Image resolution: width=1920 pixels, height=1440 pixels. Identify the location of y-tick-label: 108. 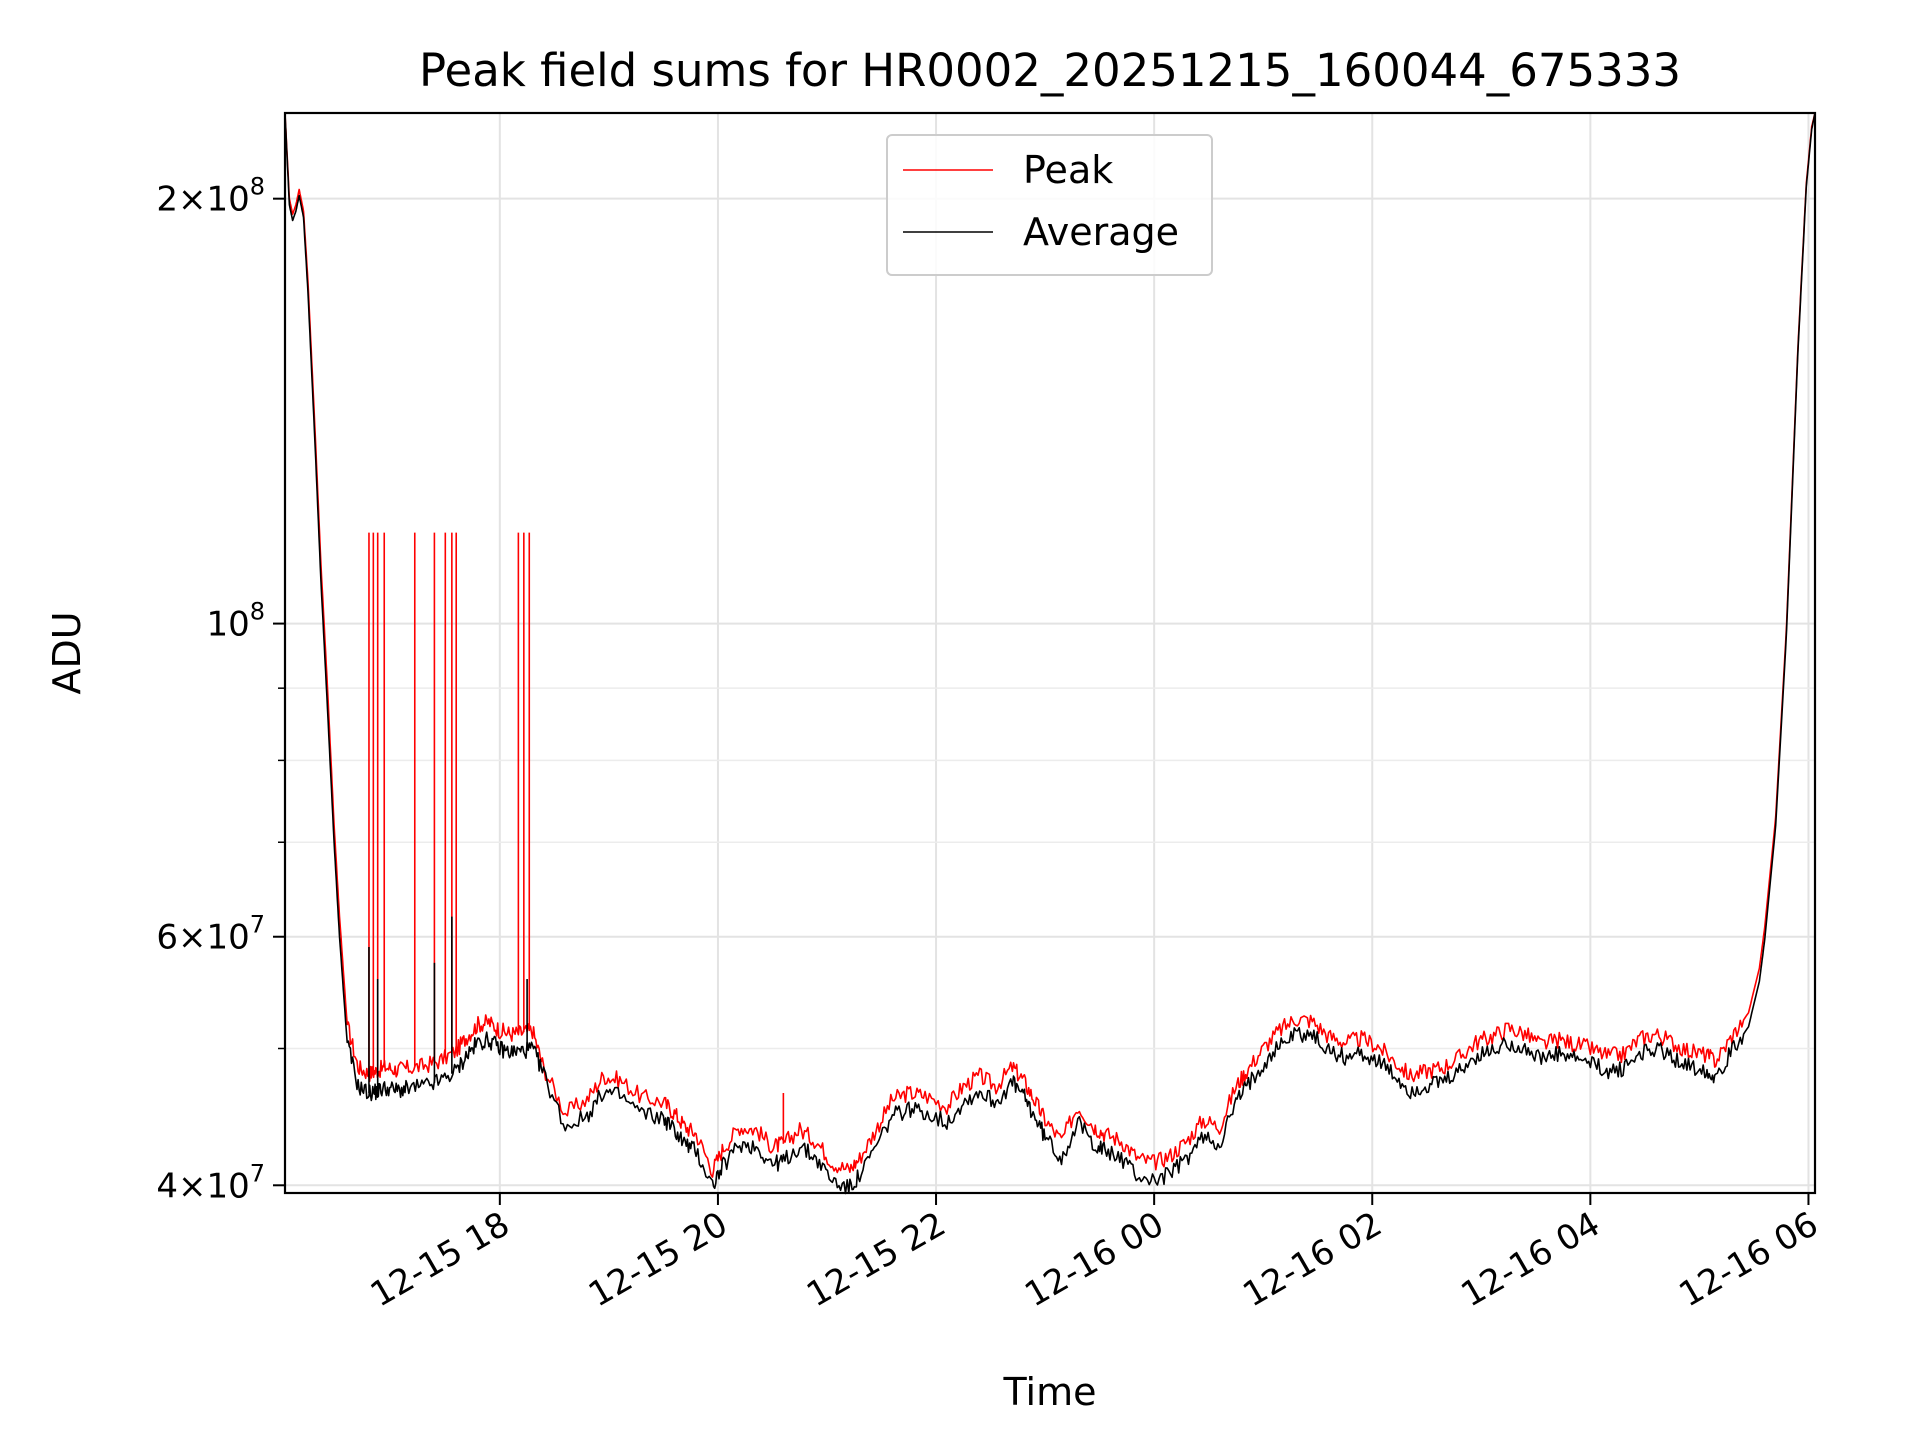
(235, 621).